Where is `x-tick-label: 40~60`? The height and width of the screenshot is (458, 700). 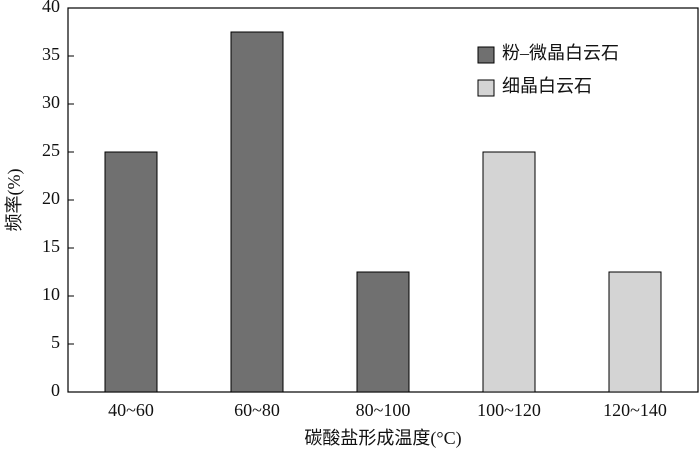
x-tick-label: 40~60 is located at coordinates (131, 410).